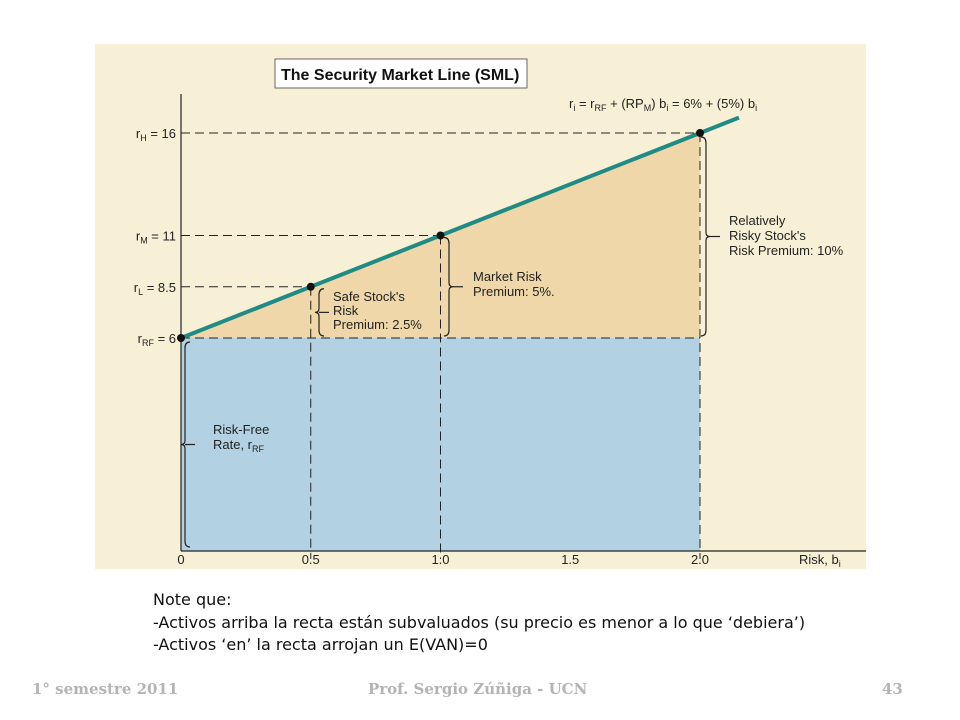 Image resolution: width=960 pixels, height=720 pixels. What do you see at coordinates (767, 235) in the screenshot?
I see `risky-premium-label-1: Risky Stock's` at bounding box center [767, 235].